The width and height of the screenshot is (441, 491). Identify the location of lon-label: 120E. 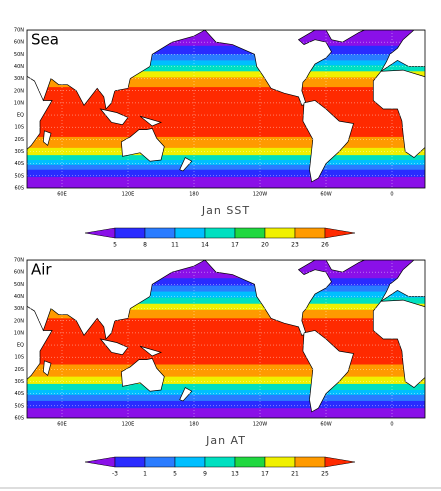
(128, 425).